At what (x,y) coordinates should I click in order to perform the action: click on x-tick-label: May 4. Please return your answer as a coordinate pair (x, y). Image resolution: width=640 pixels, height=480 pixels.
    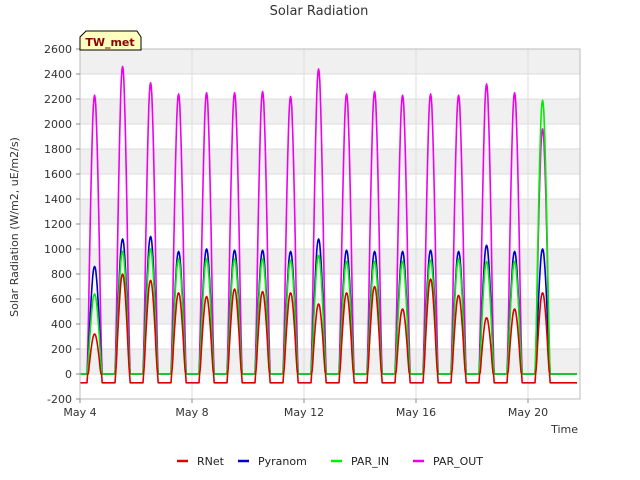
    Looking at the image, I should click on (79, 412).